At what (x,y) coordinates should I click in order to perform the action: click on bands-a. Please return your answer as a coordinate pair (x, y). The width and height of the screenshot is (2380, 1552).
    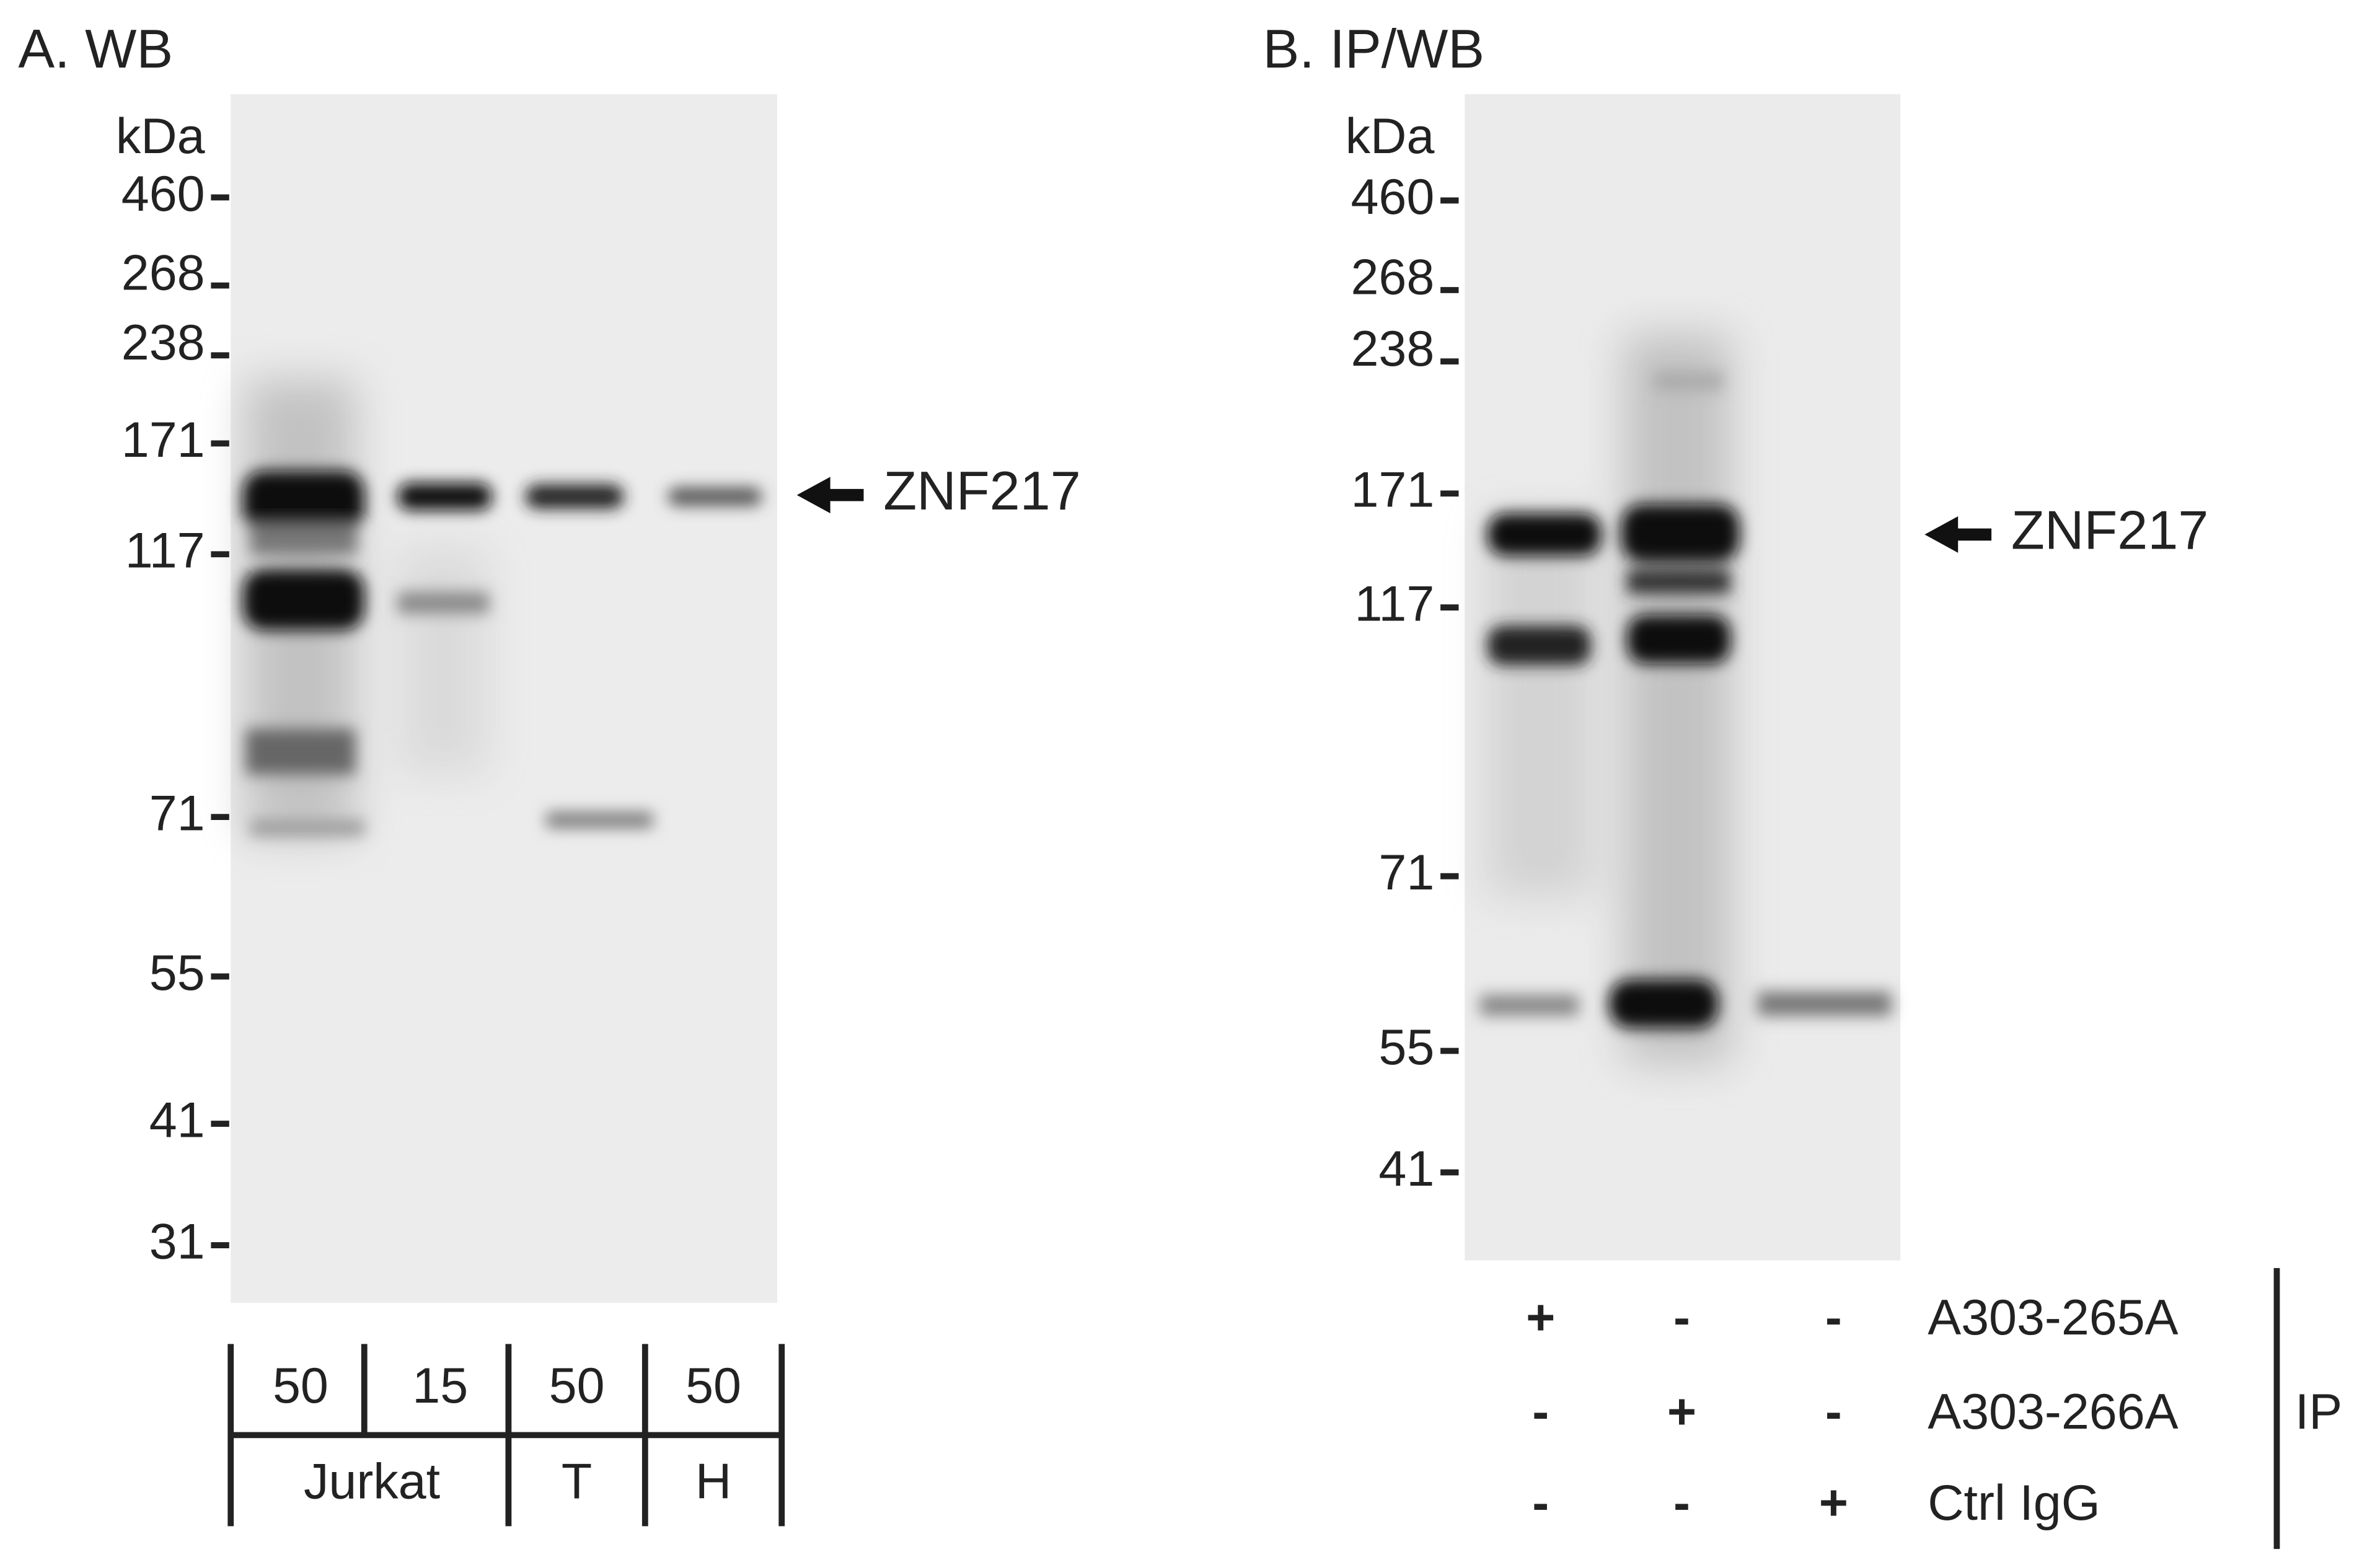
    Looking at the image, I should click on (502, 653).